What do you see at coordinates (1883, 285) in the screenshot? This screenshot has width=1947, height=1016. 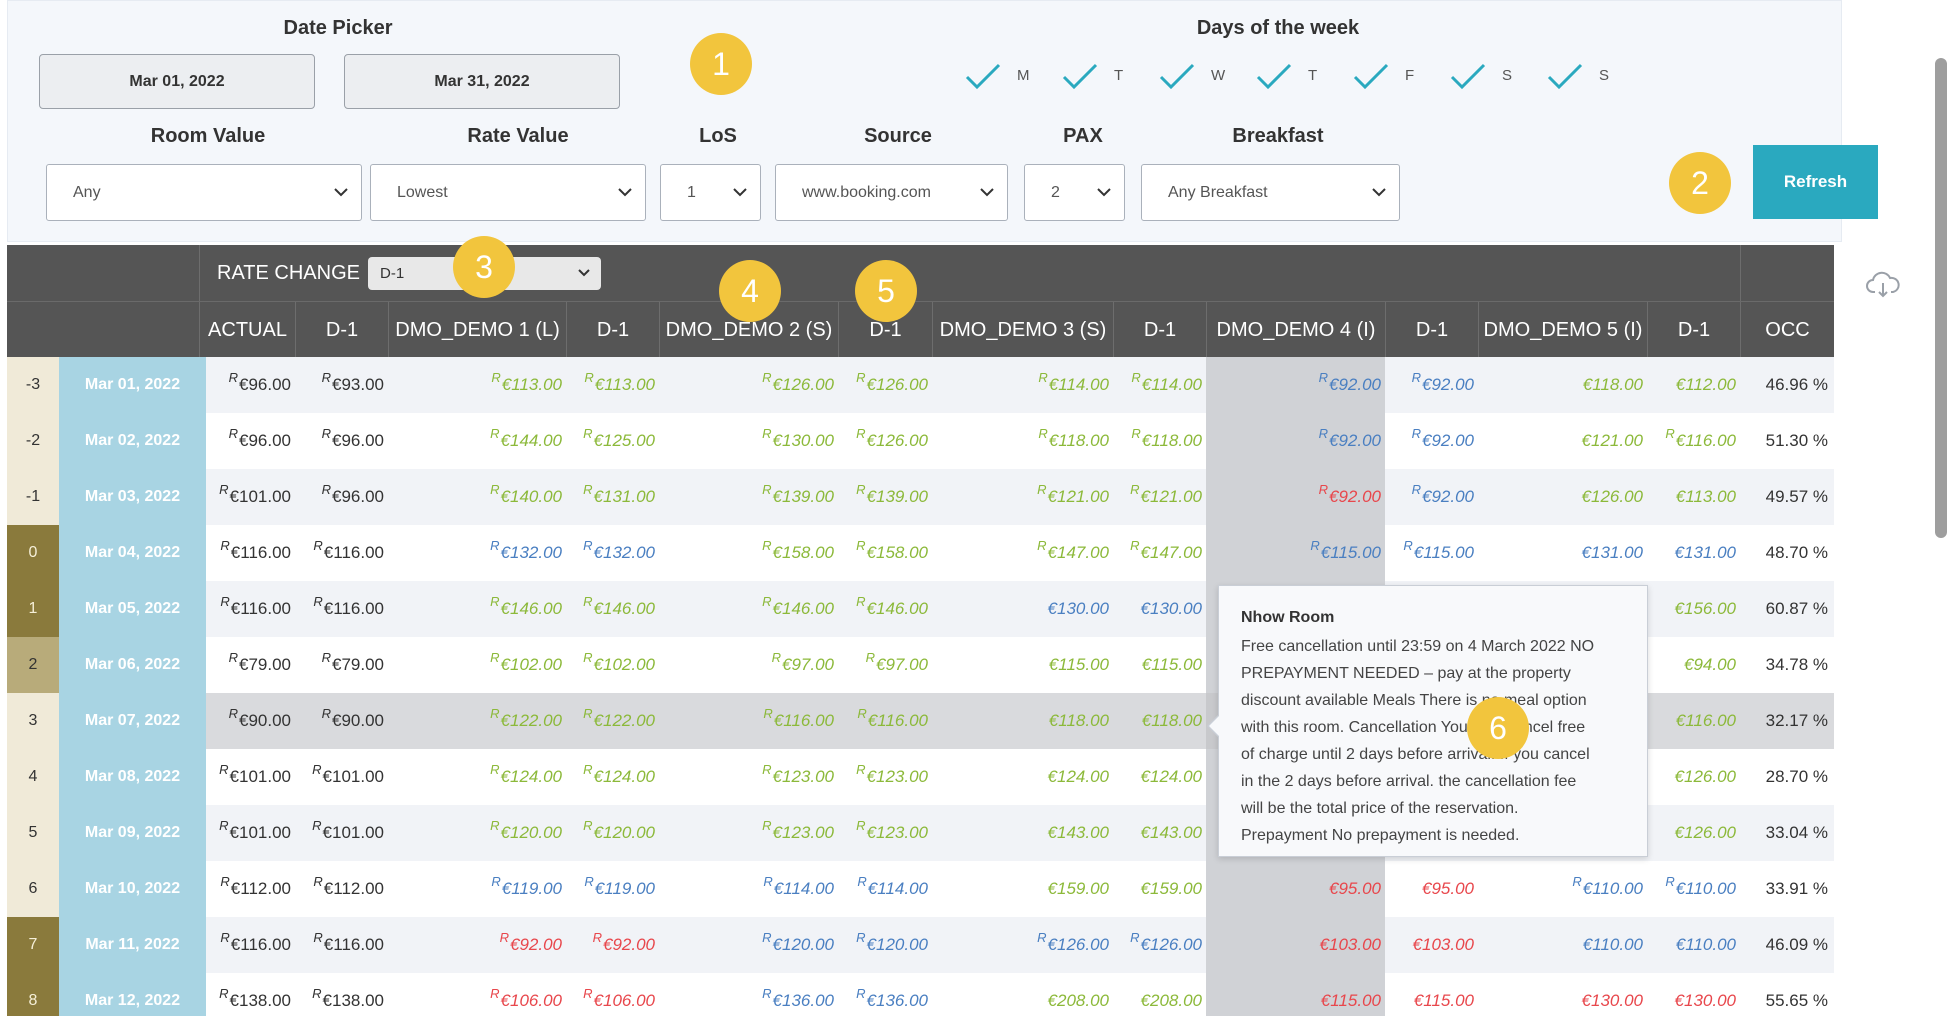 I see `cloud-download-icon` at bounding box center [1883, 285].